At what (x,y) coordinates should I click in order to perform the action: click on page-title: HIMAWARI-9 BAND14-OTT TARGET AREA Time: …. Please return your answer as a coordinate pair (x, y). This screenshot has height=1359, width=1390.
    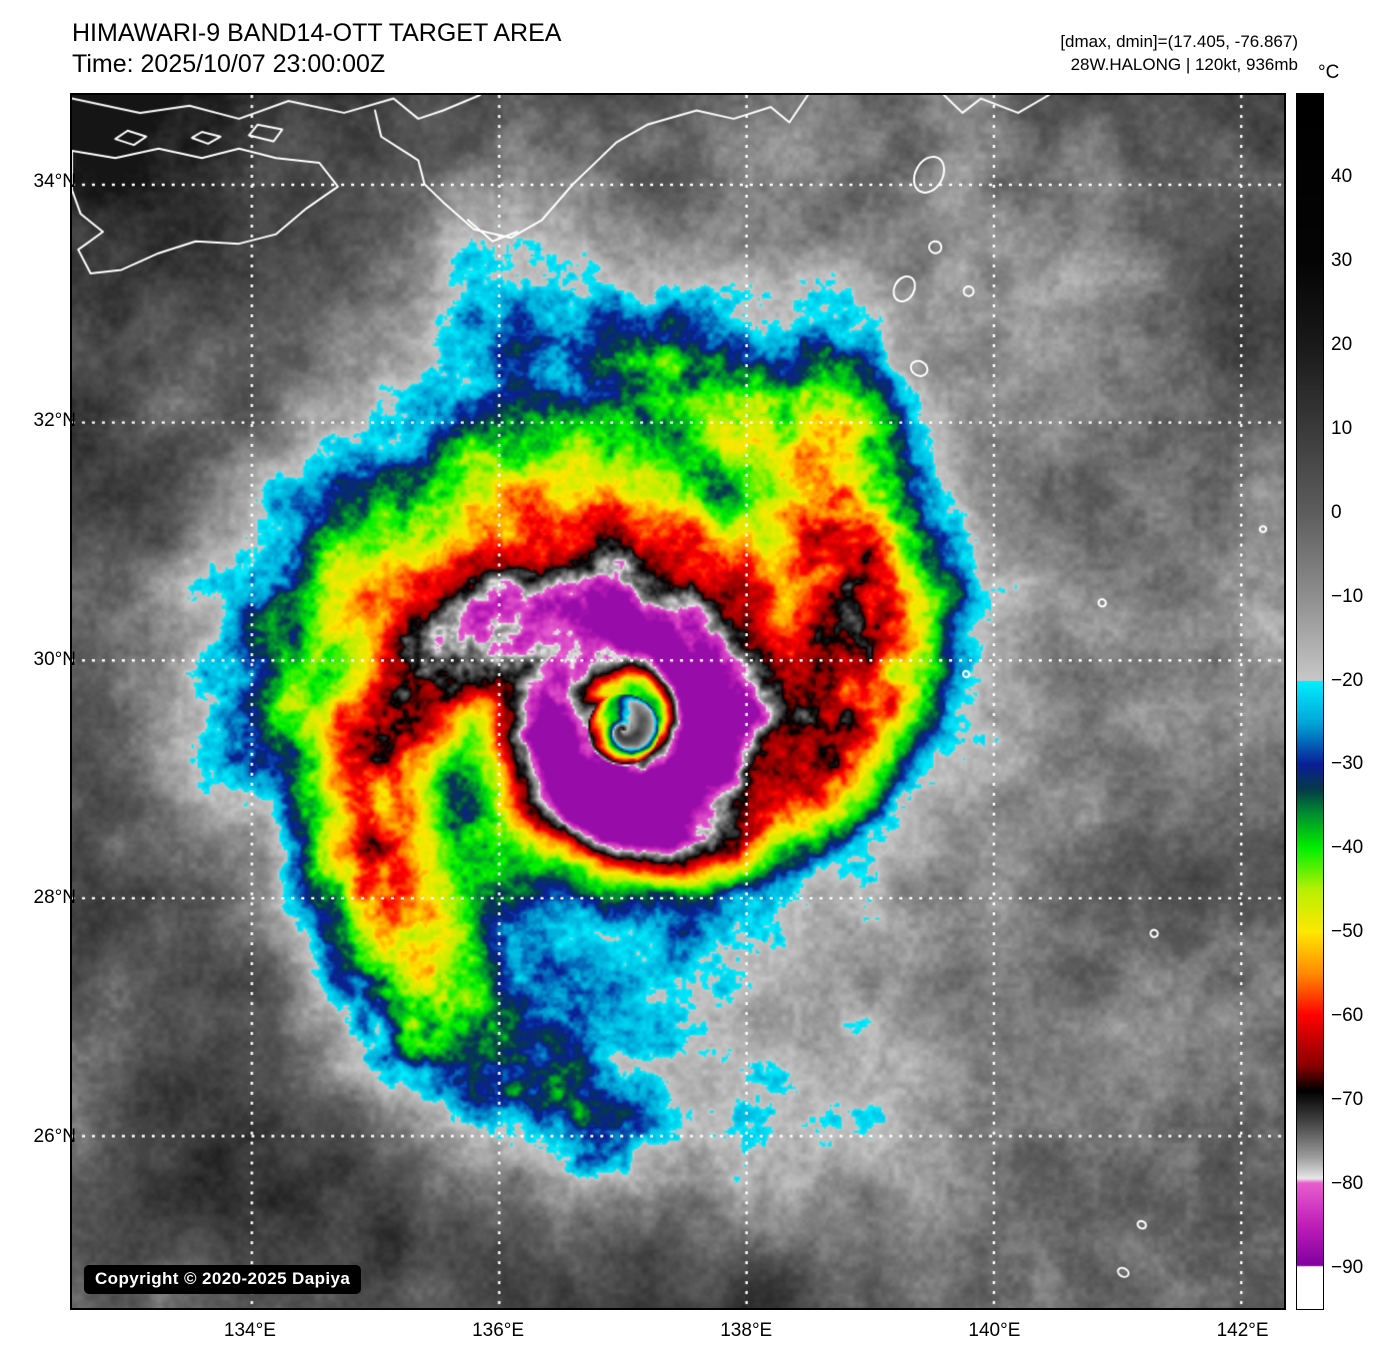
    Looking at the image, I should click on (316, 49).